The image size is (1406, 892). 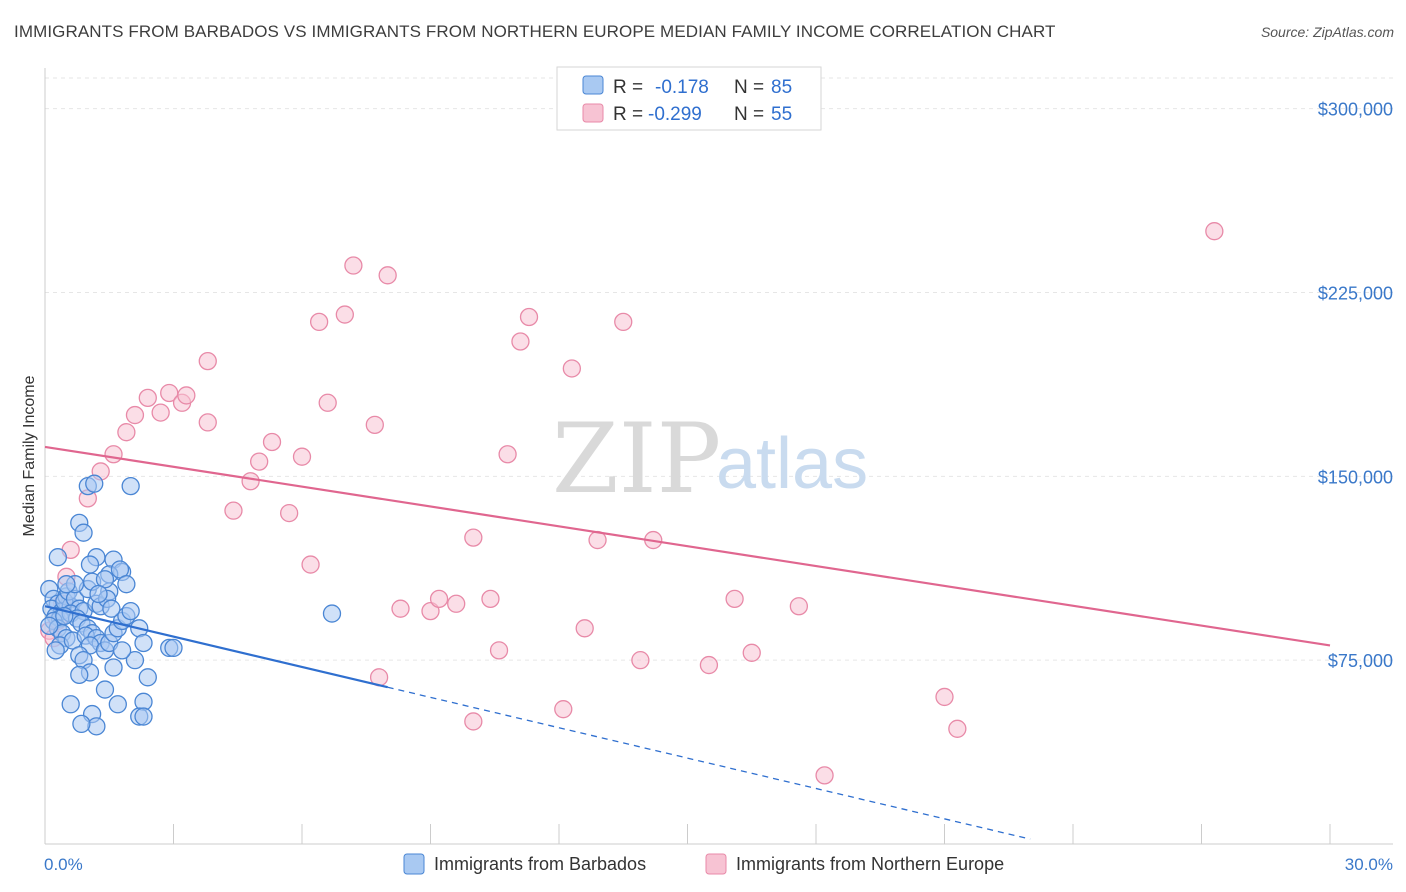 What do you see at coordinates (1355, 293) in the screenshot?
I see `y-tick-label-2: $225,000` at bounding box center [1355, 293].